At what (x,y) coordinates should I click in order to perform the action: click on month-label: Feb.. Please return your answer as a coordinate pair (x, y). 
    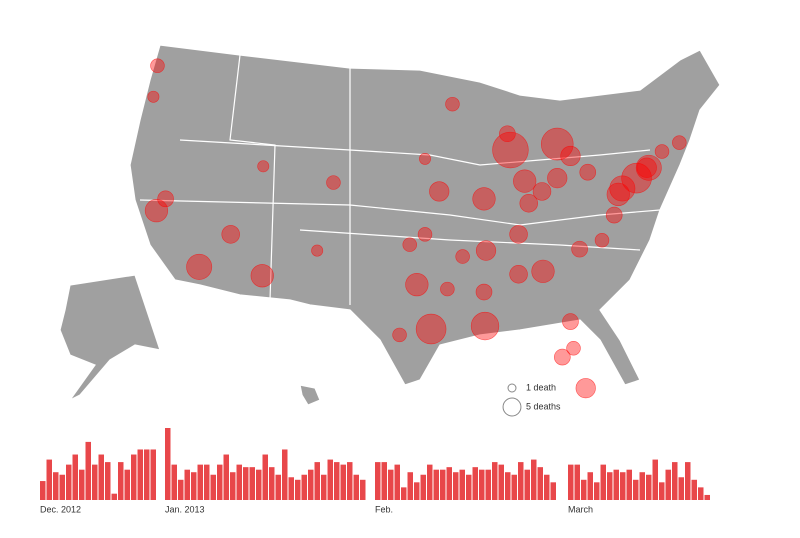
    Looking at the image, I should click on (384, 509).